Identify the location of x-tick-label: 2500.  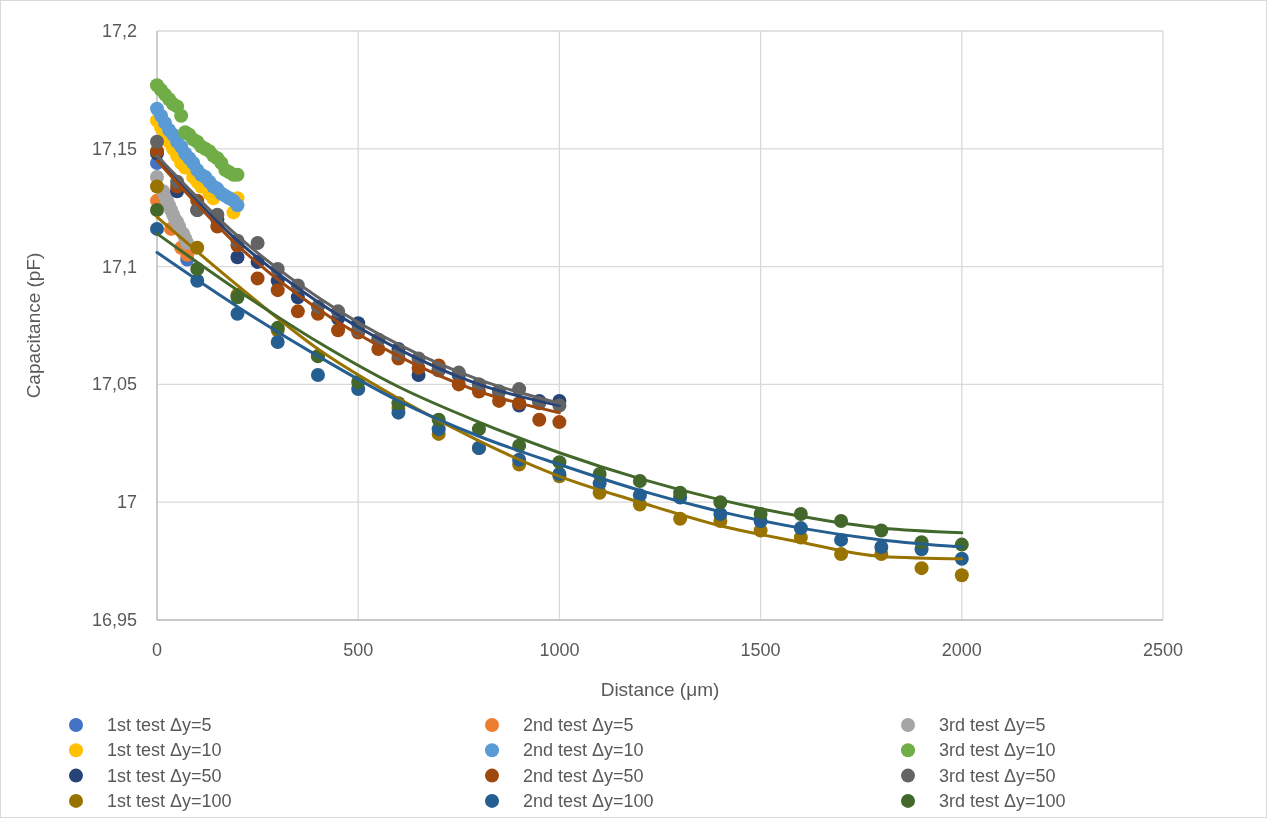
(1163, 650).